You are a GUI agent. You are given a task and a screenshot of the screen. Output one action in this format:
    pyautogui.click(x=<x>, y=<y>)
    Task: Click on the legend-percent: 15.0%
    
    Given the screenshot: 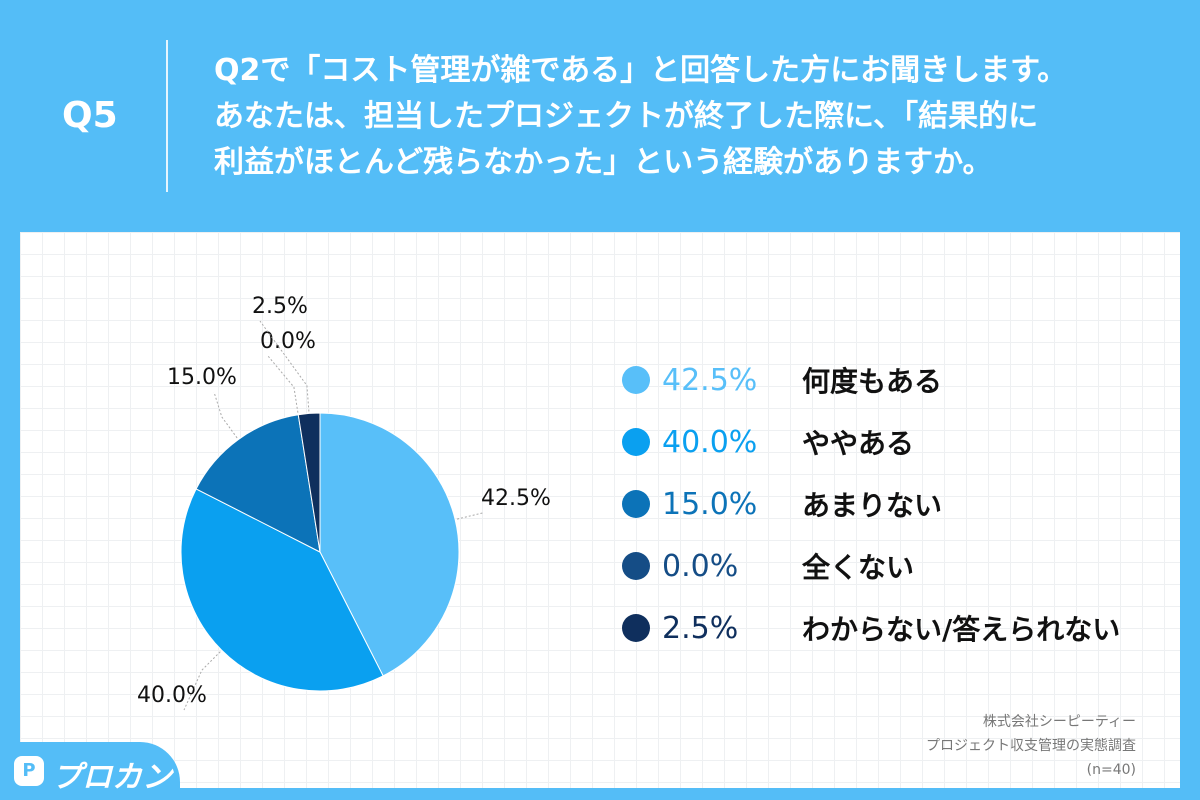 What is the action you would take?
    pyautogui.click(x=710, y=504)
    